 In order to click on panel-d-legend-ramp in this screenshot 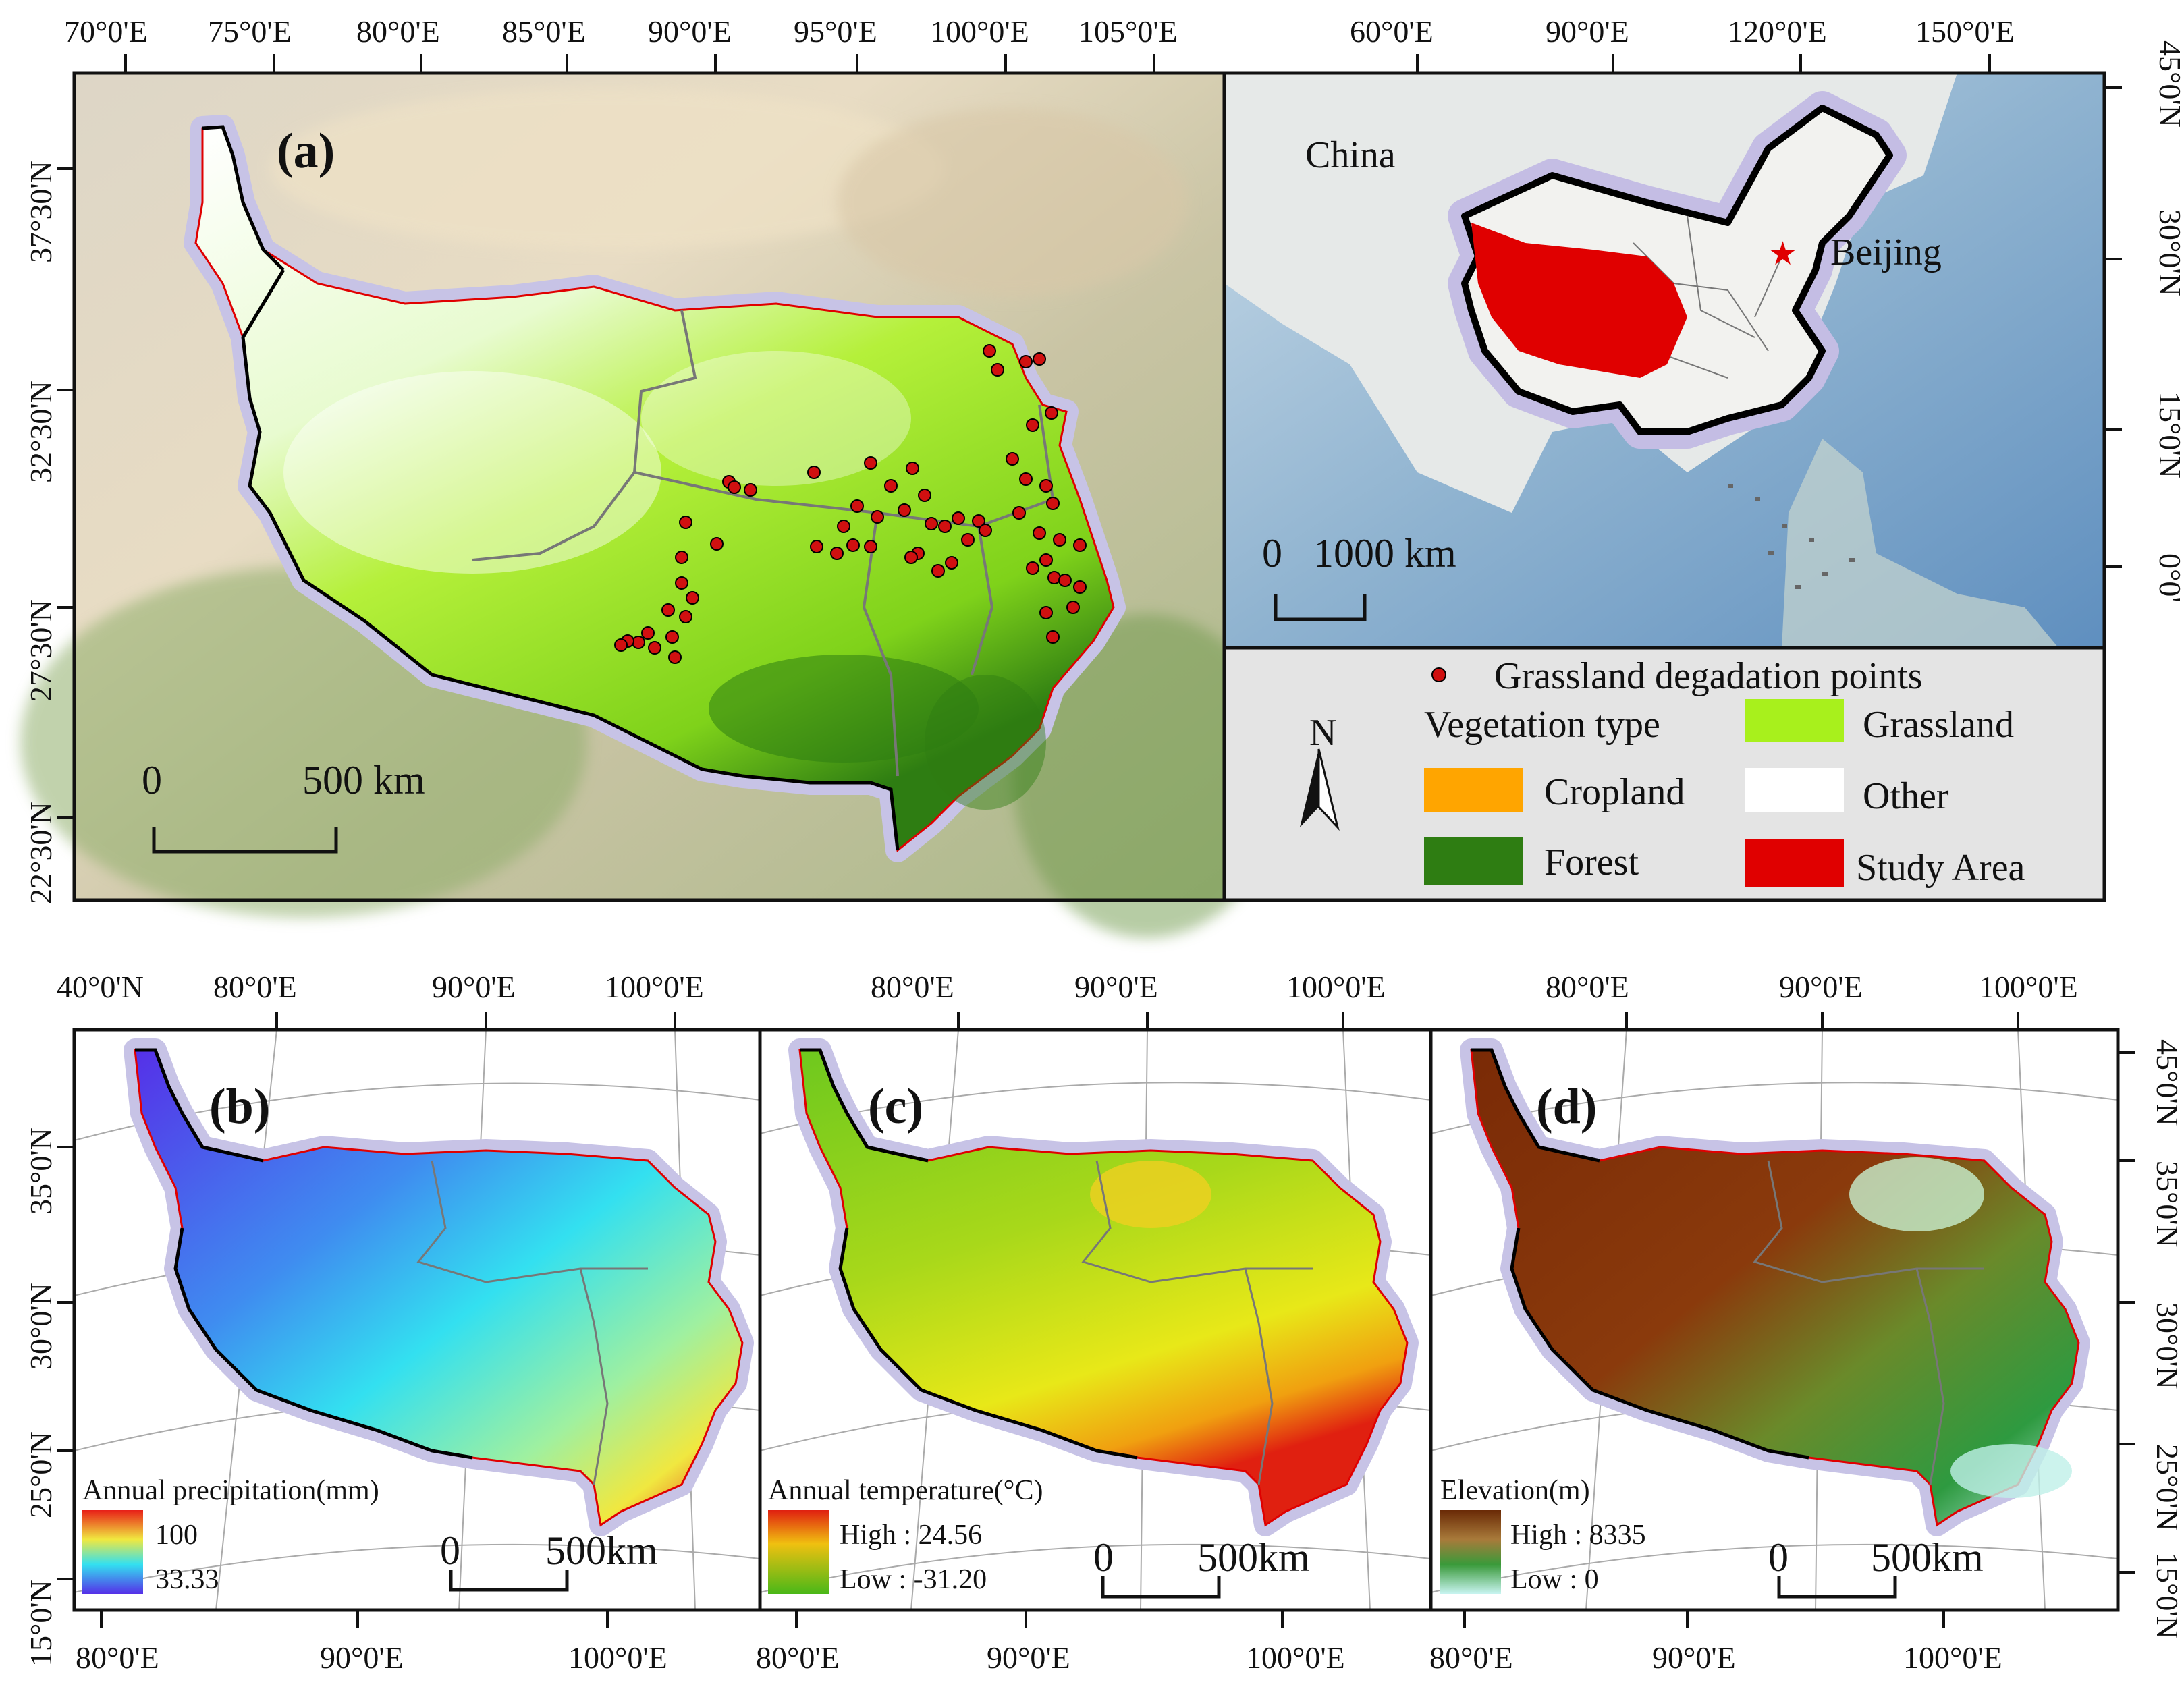, I will do `click(1470, 1552)`.